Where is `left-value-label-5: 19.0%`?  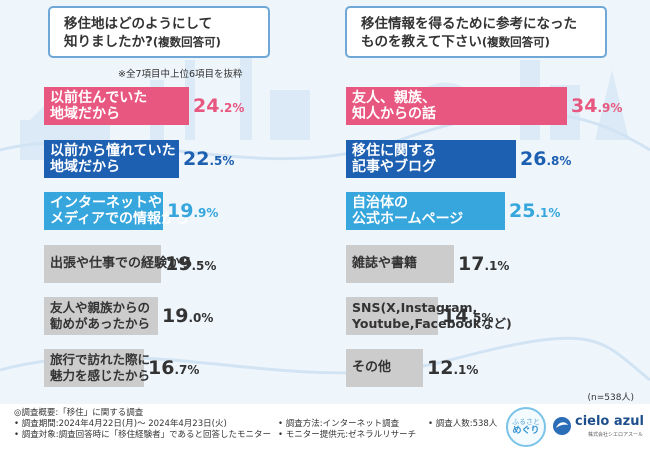
left-value-label-5: 19.0% is located at coordinates (187, 316).